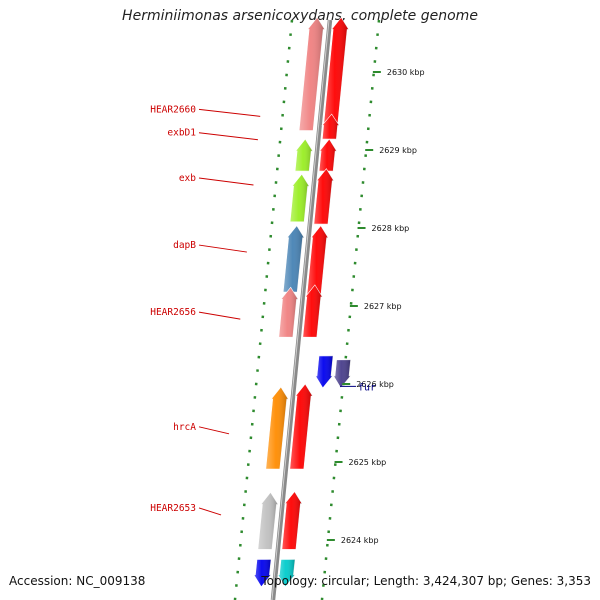 Image resolution: width=600 pixels, height=600 pixels. I want to click on gene-label-dapb: dapB, so click(184, 245).